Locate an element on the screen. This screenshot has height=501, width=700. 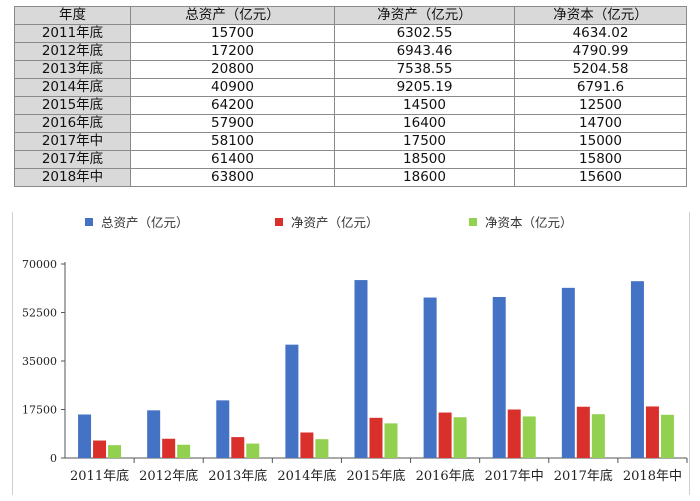
value-cell: 6943.46 is located at coordinates (424, 51).